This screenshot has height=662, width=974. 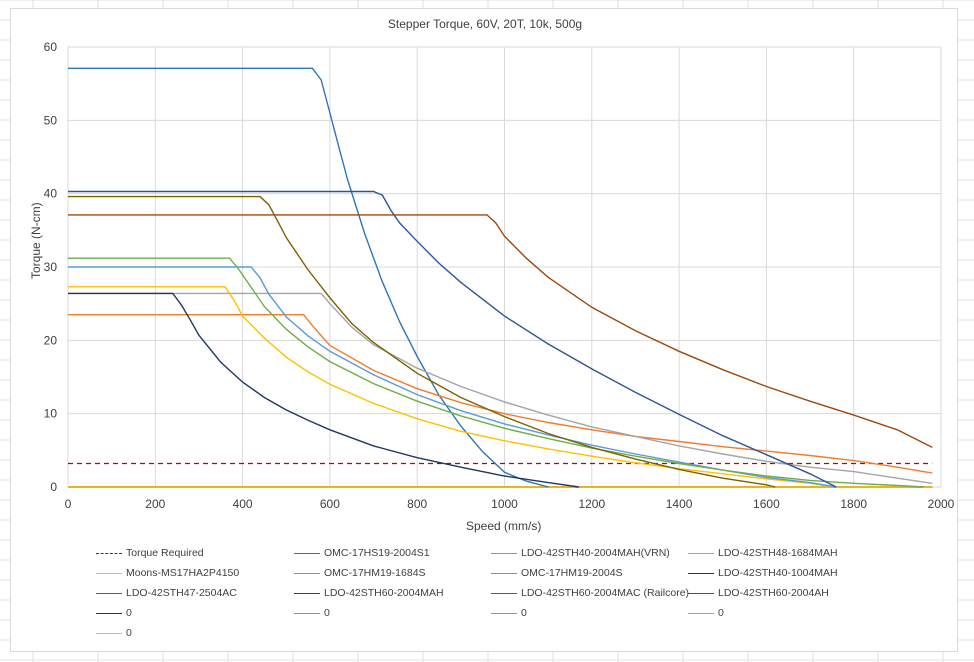 I want to click on x-tick-label: 1600, so click(x=766, y=504).